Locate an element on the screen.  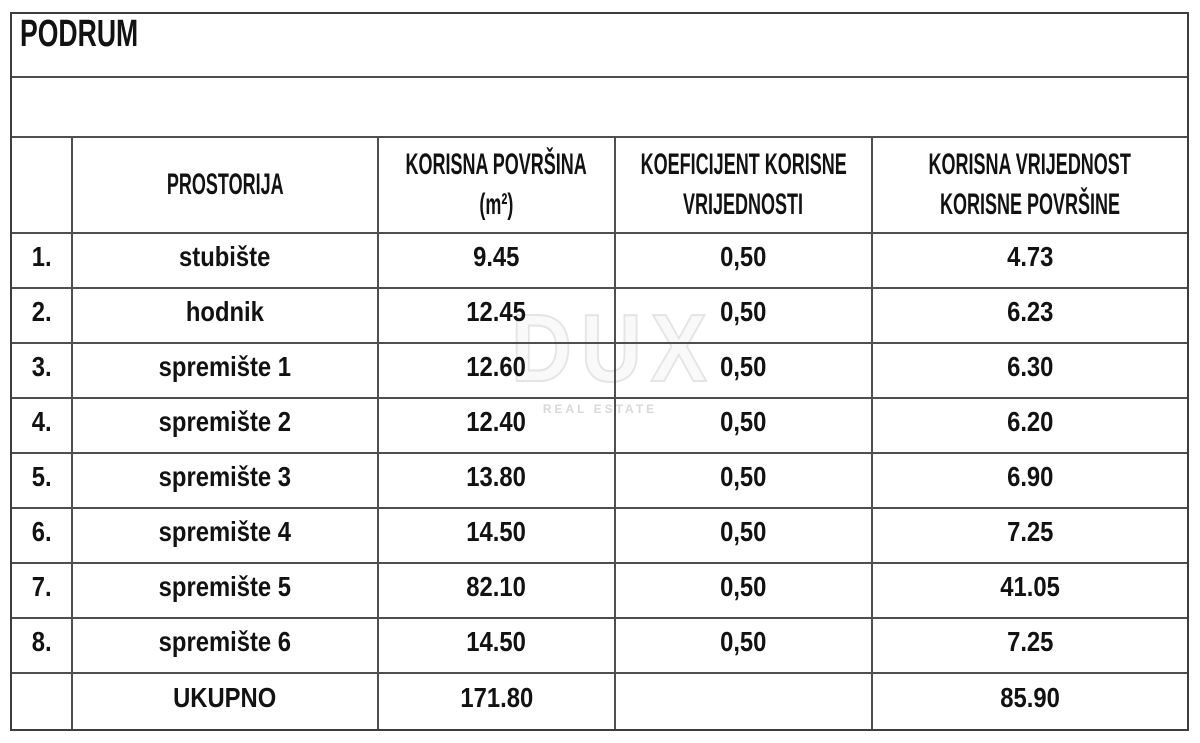
area-cell: 9.45 is located at coordinates (497, 261).